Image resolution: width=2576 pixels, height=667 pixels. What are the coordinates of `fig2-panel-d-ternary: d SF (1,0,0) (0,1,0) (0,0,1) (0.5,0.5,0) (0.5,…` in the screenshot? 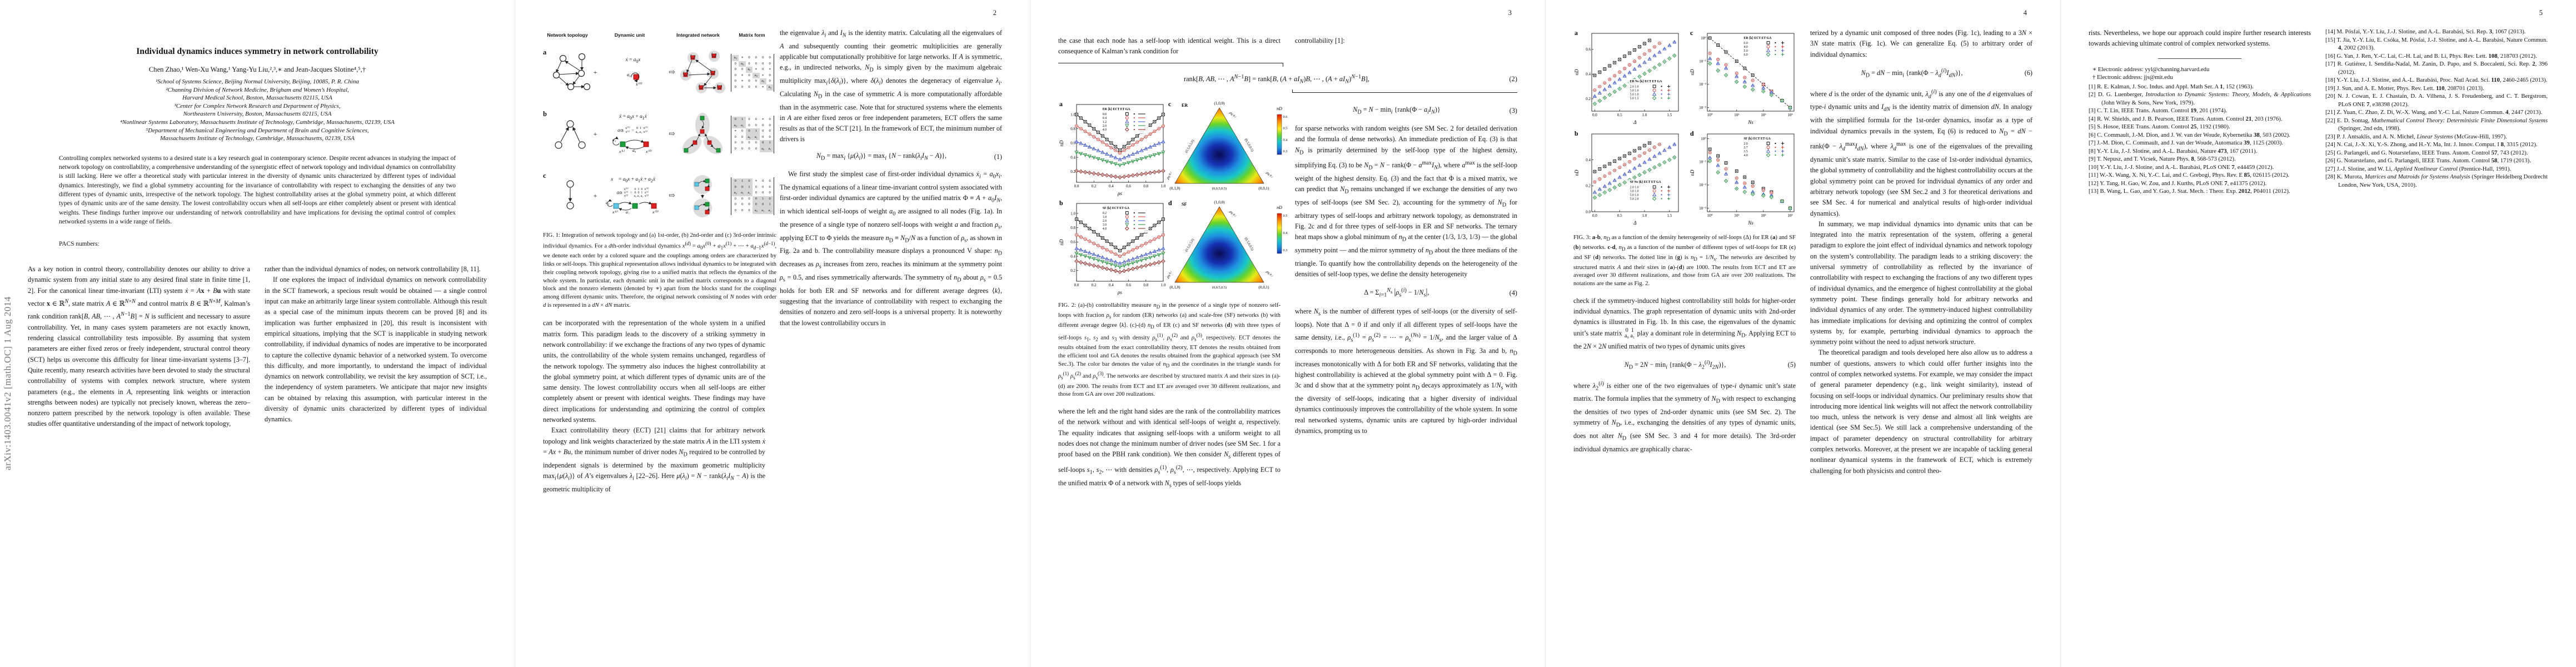 It's located at (1228, 247).